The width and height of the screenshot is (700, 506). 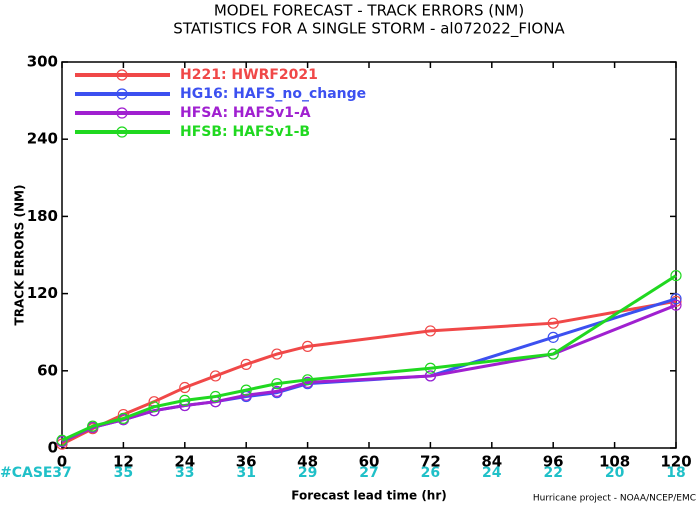 I want to click on y-tick-label: 0, so click(x=53, y=448).